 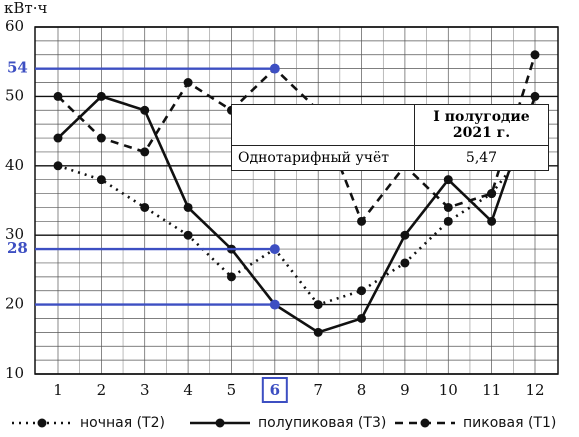 I want to click on y-tick-label: 30, so click(x=14, y=234).